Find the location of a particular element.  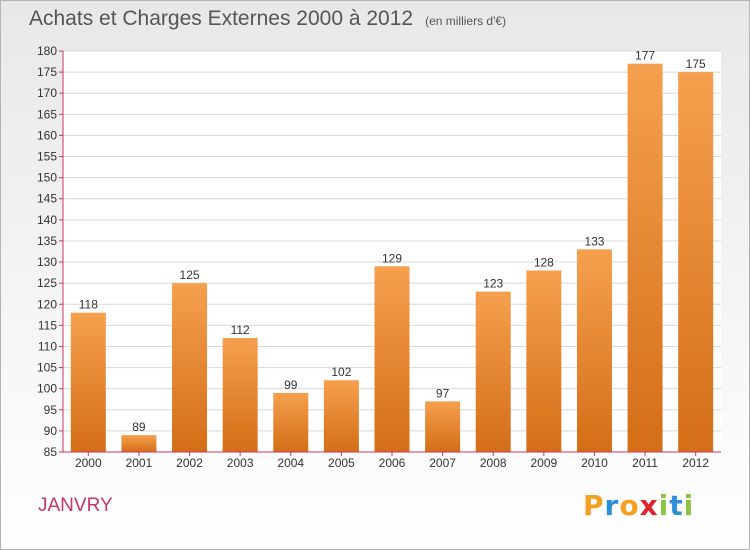

bar-value-label: 133 is located at coordinates (594, 241).